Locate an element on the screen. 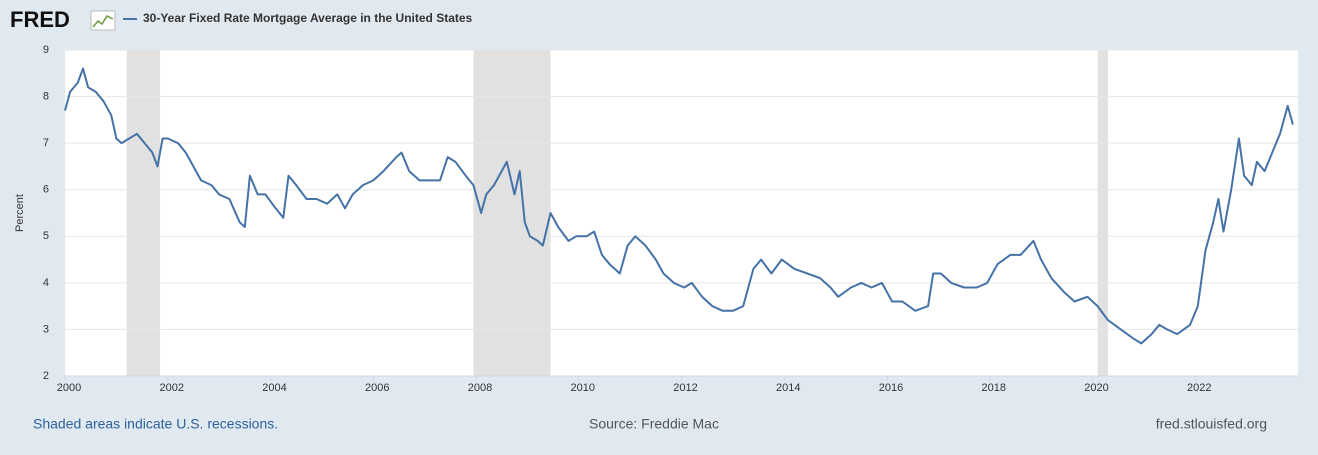  x-tick-label: 2012 is located at coordinates (685, 388).